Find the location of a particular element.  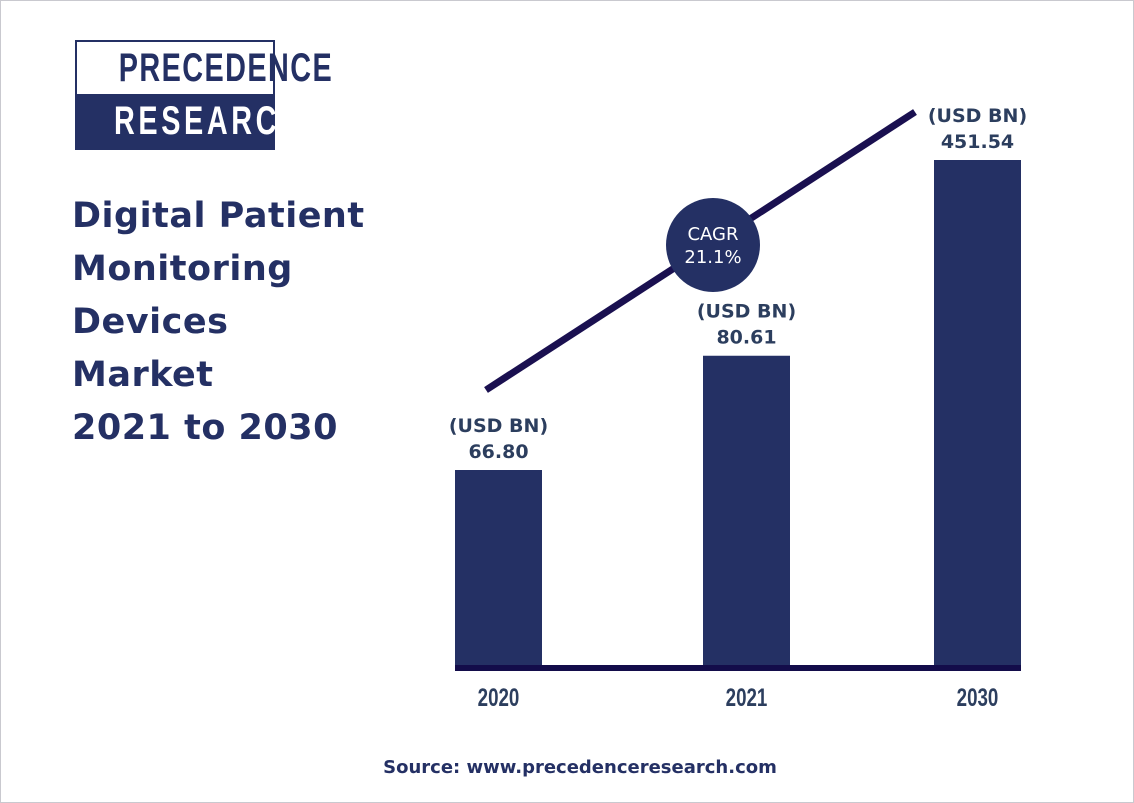

x-tick-label: 2021 is located at coordinates (747, 697).